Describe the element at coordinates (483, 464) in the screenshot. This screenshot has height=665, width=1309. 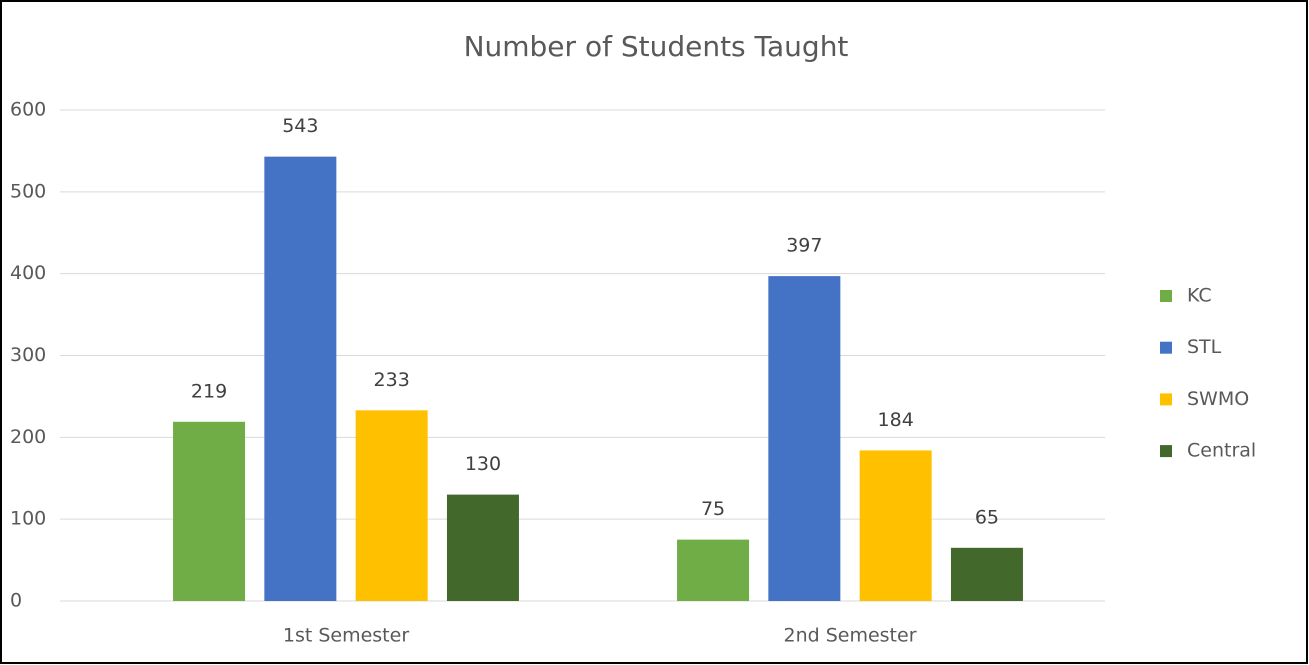
I see `data-label: 130` at that location.